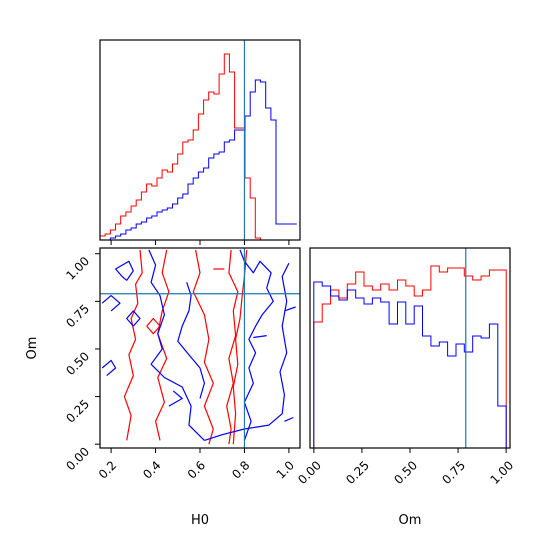  I want to click on contour-ytick-label-2: 0.50, so click(77, 363).